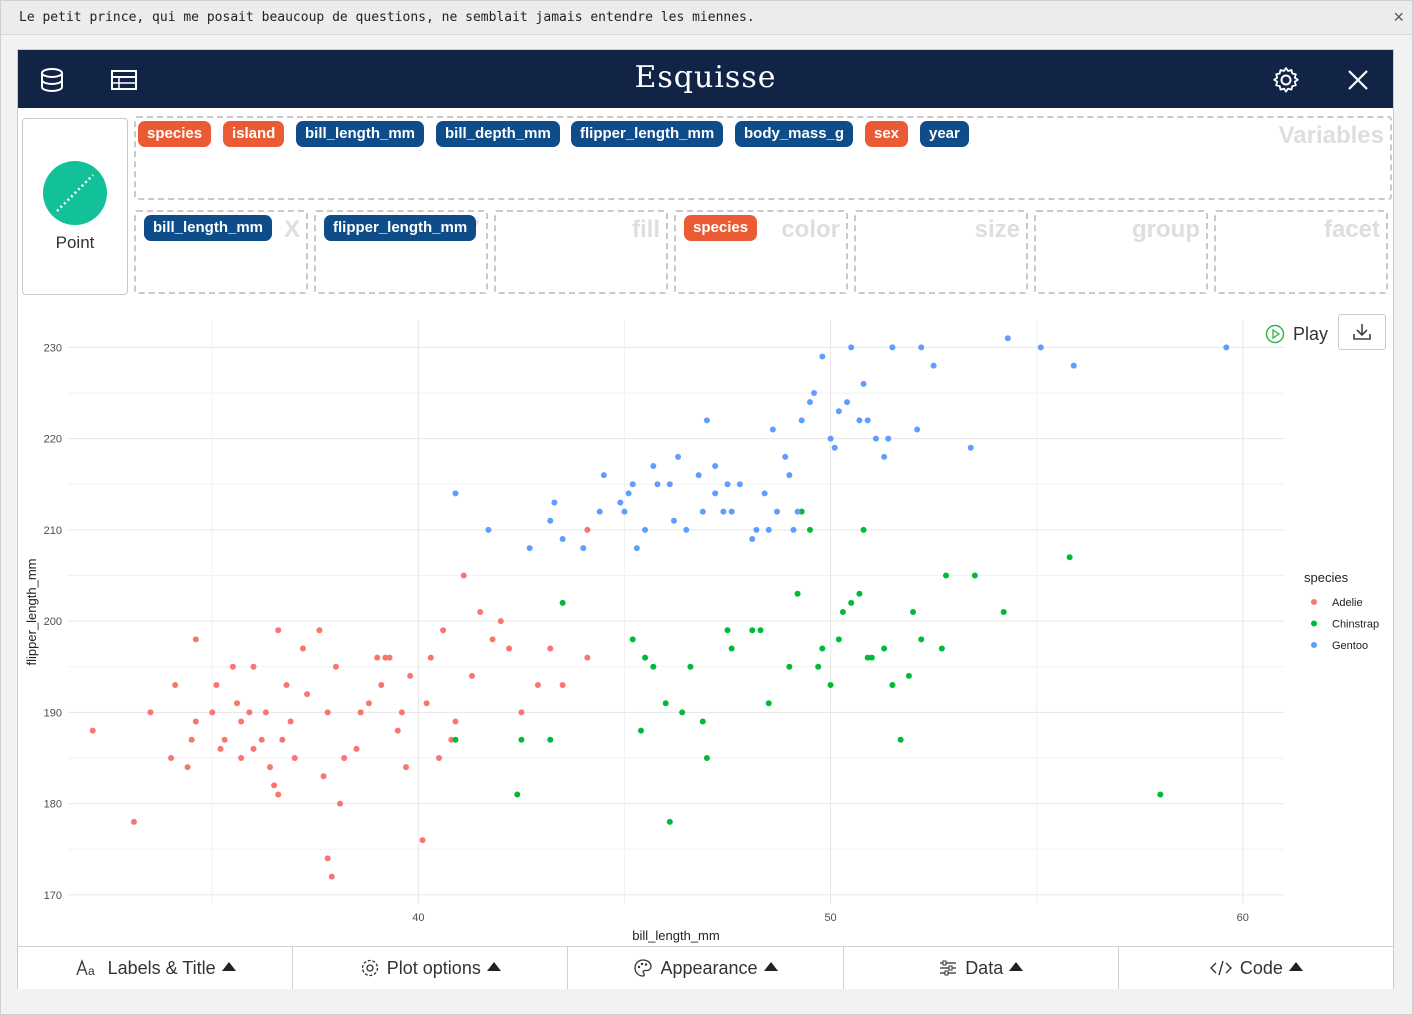 The height and width of the screenshot is (1015, 1413). What do you see at coordinates (208, 228) in the screenshot?
I see `assigned-badge-x: bill_length_mm` at bounding box center [208, 228].